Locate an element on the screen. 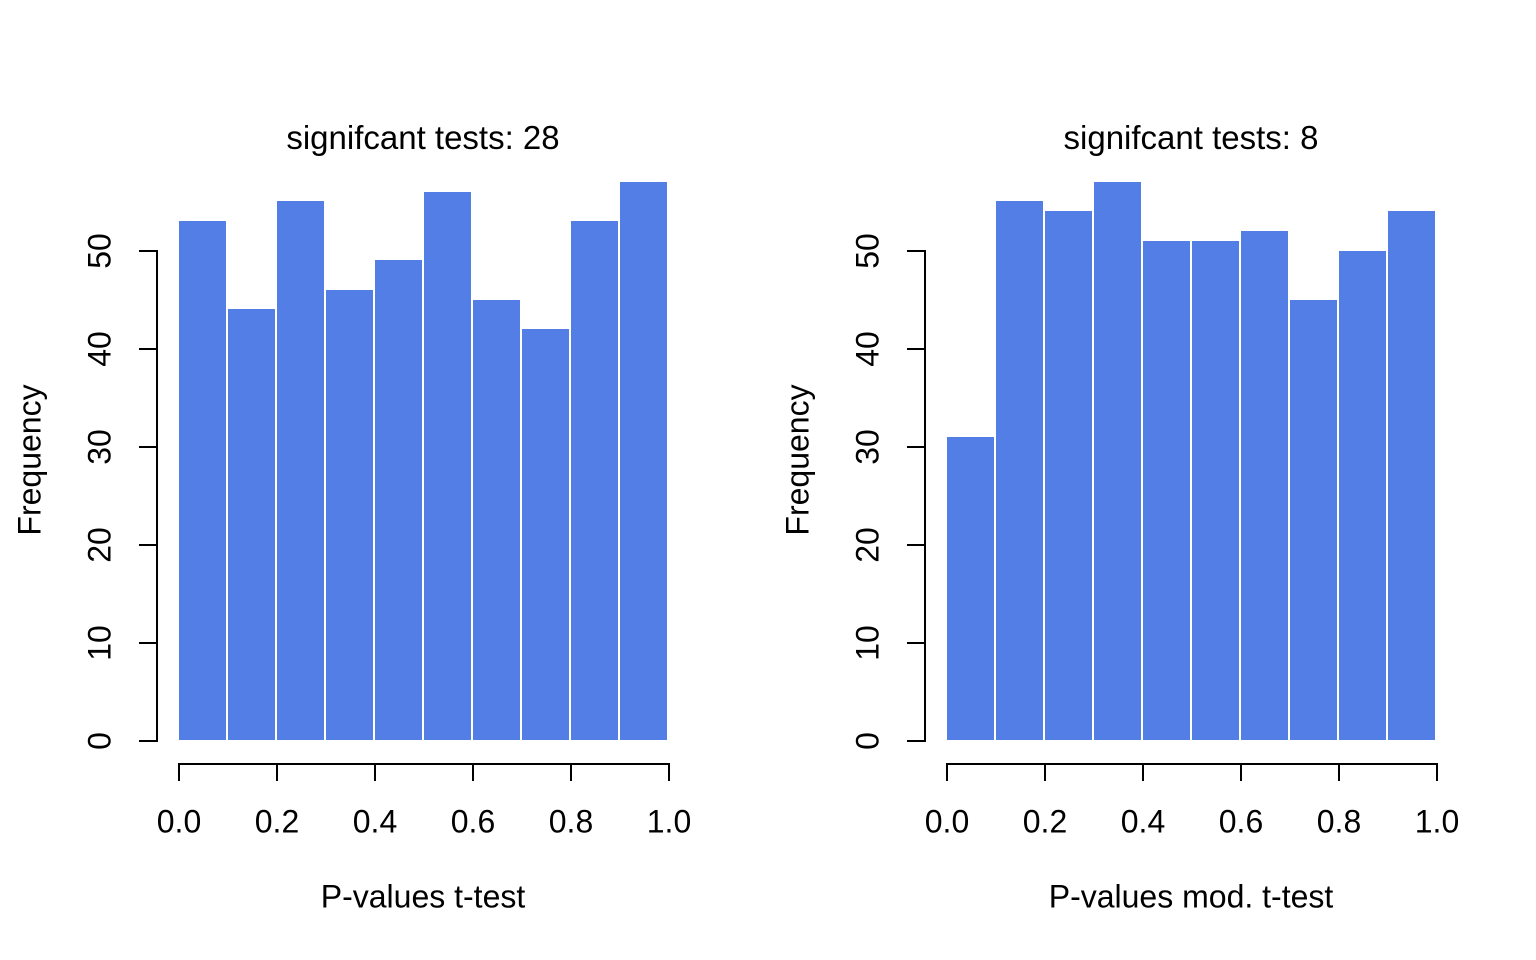  x-axis-label: P-values t-test is located at coordinates (423, 896).